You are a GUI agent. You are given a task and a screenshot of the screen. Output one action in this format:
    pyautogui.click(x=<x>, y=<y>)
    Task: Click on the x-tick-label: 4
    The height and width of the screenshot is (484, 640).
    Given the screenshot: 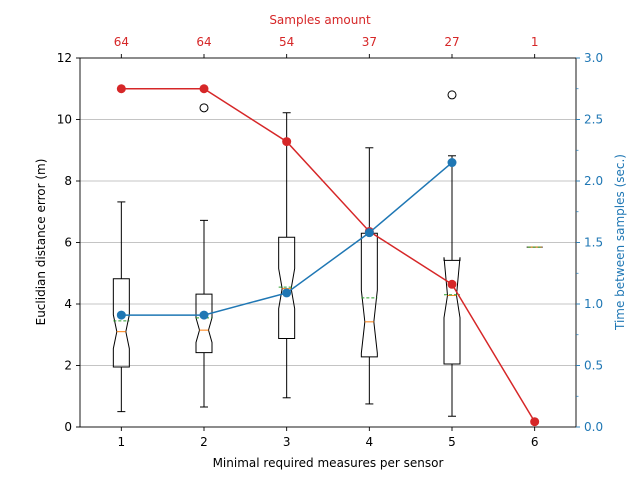 What is the action you would take?
    pyautogui.click(x=370, y=442)
    